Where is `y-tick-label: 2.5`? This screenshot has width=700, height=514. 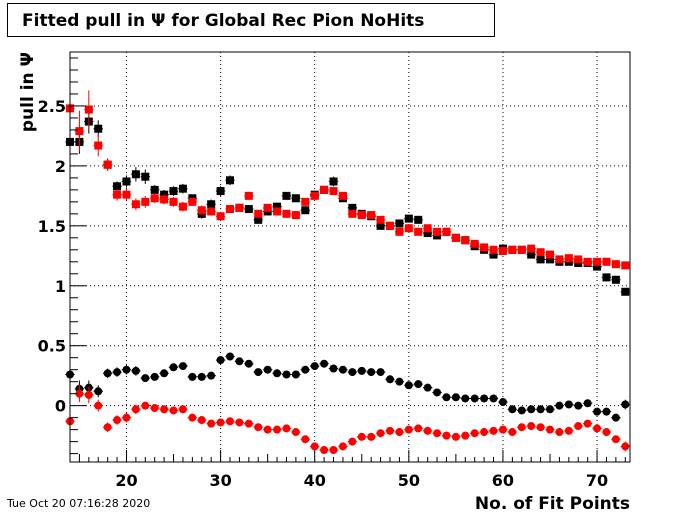 y-tick-label: 2.5 is located at coordinates (52, 106).